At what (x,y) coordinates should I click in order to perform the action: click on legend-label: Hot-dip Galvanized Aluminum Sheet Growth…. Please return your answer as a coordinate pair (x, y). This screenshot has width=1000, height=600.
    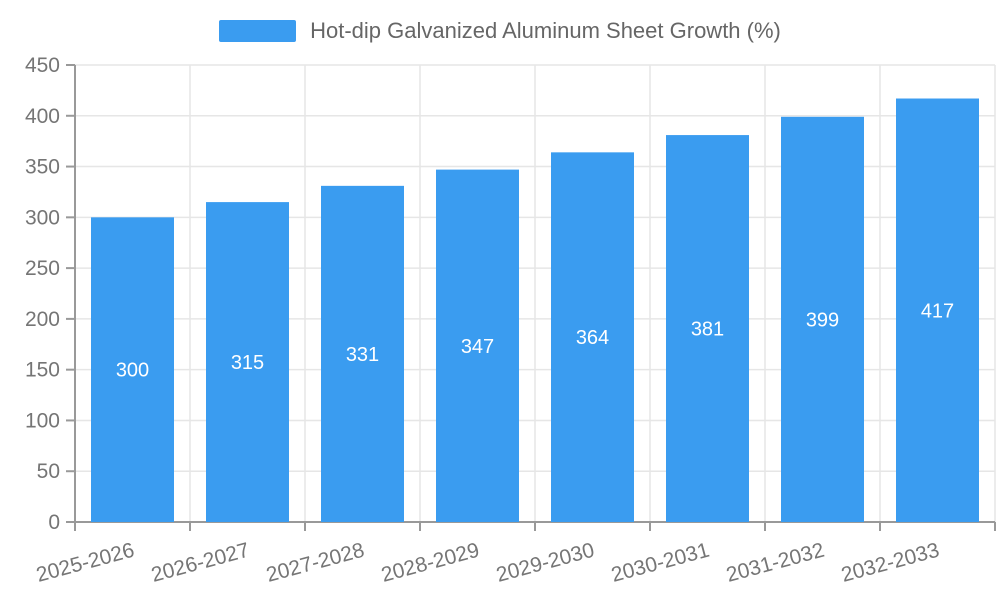
    Looking at the image, I should click on (545, 30).